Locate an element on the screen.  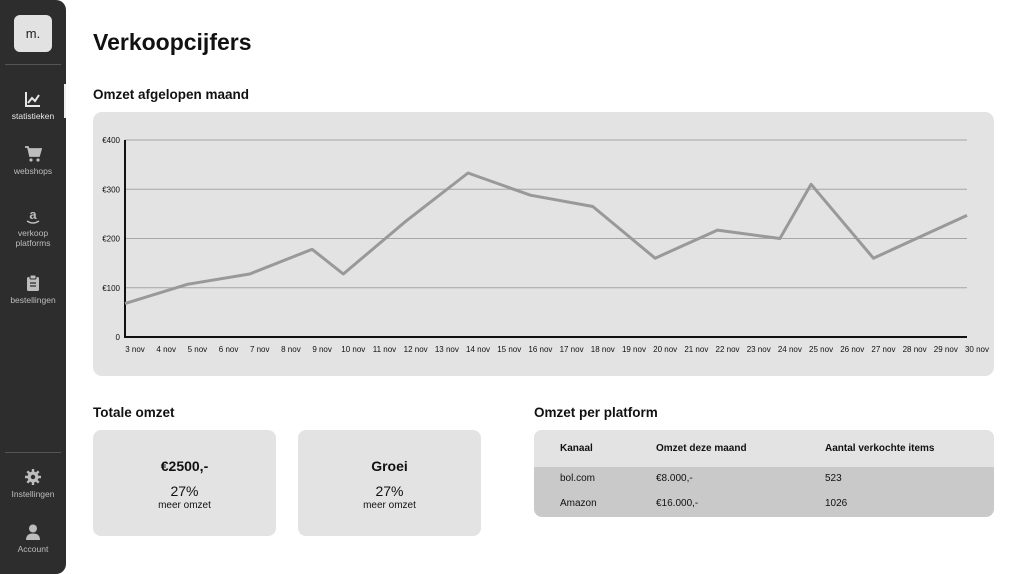
sidebar-item-webshops: webshops is located at coordinates (33, 160).